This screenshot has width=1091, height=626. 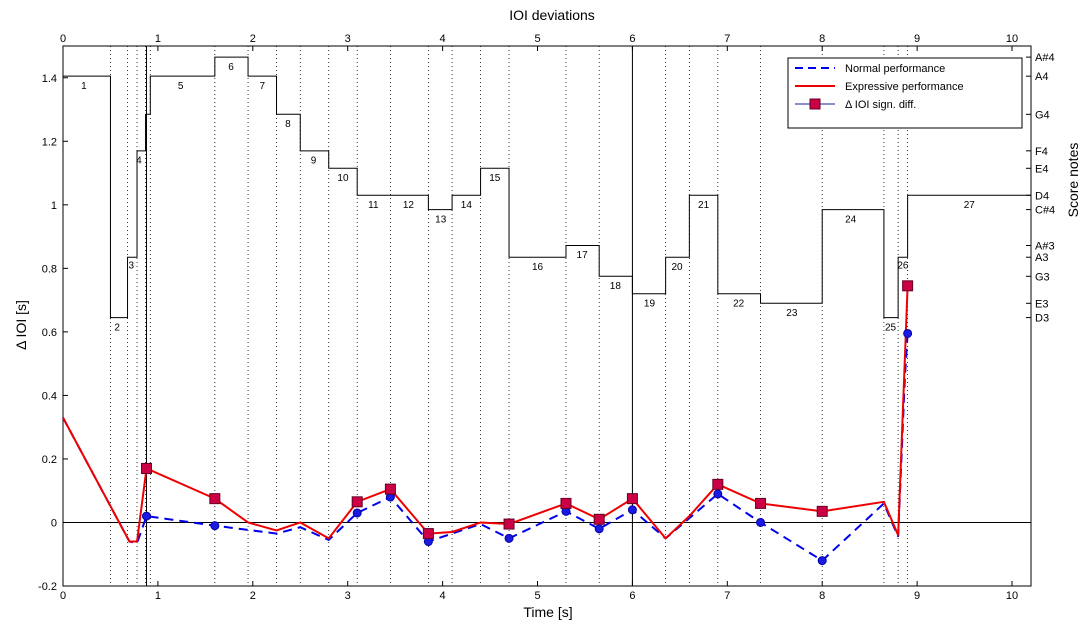 I want to click on note-number-label: 14, so click(x=467, y=205).